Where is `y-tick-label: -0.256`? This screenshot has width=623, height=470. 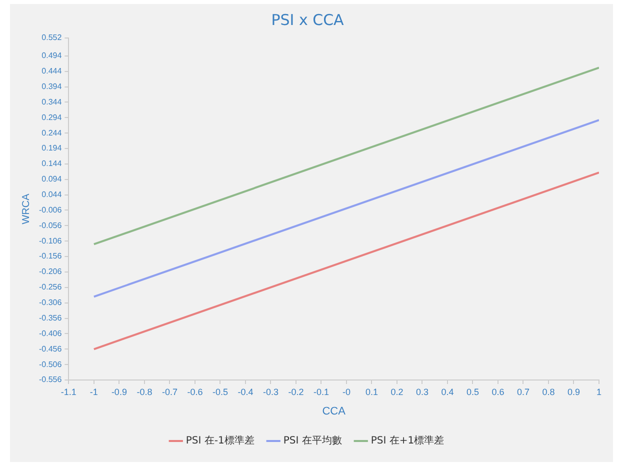 y-tick-label: -0.256 is located at coordinates (50, 287).